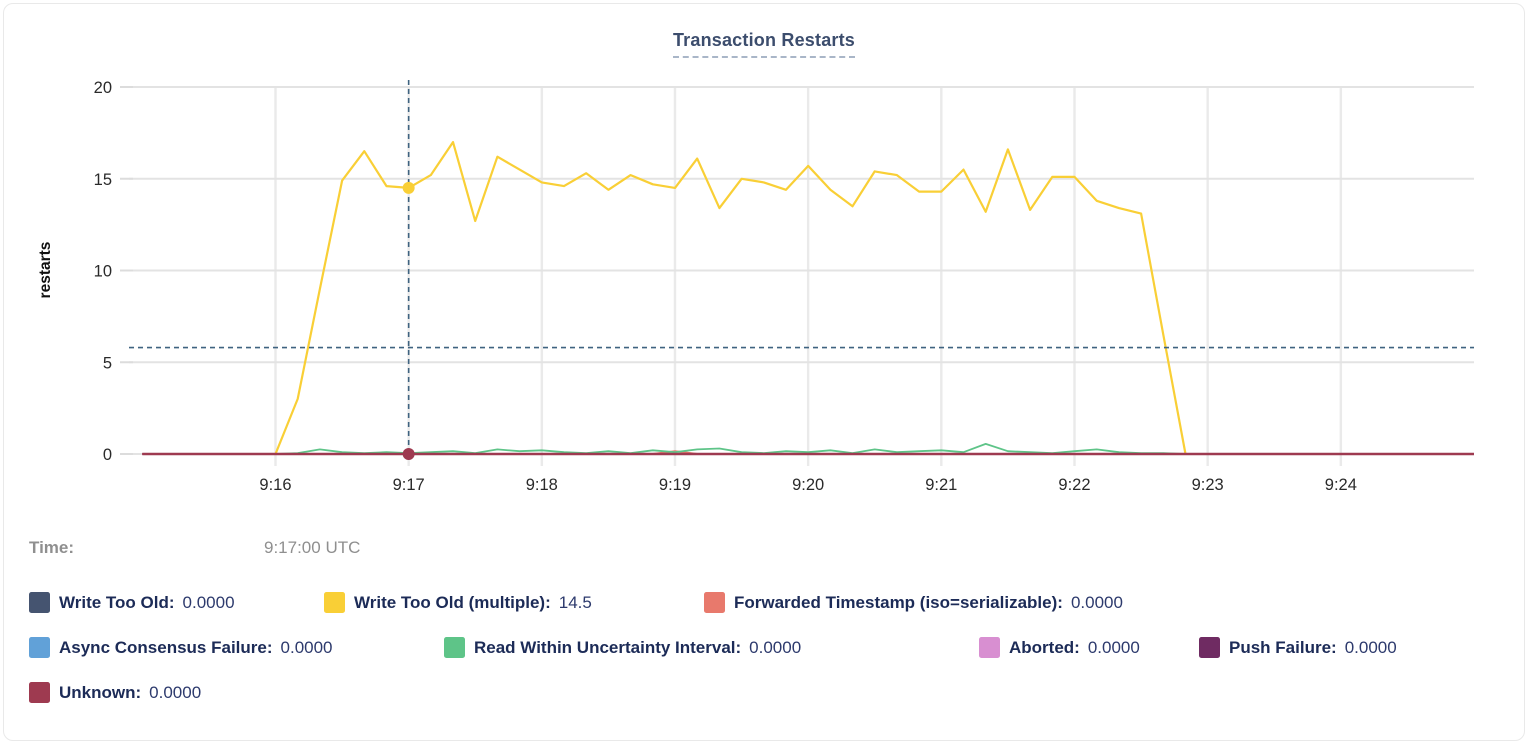 This screenshot has width=1528, height=744. What do you see at coordinates (334, 602) in the screenshot?
I see `legend-swatch-write-too-old-multiple` at bounding box center [334, 602].